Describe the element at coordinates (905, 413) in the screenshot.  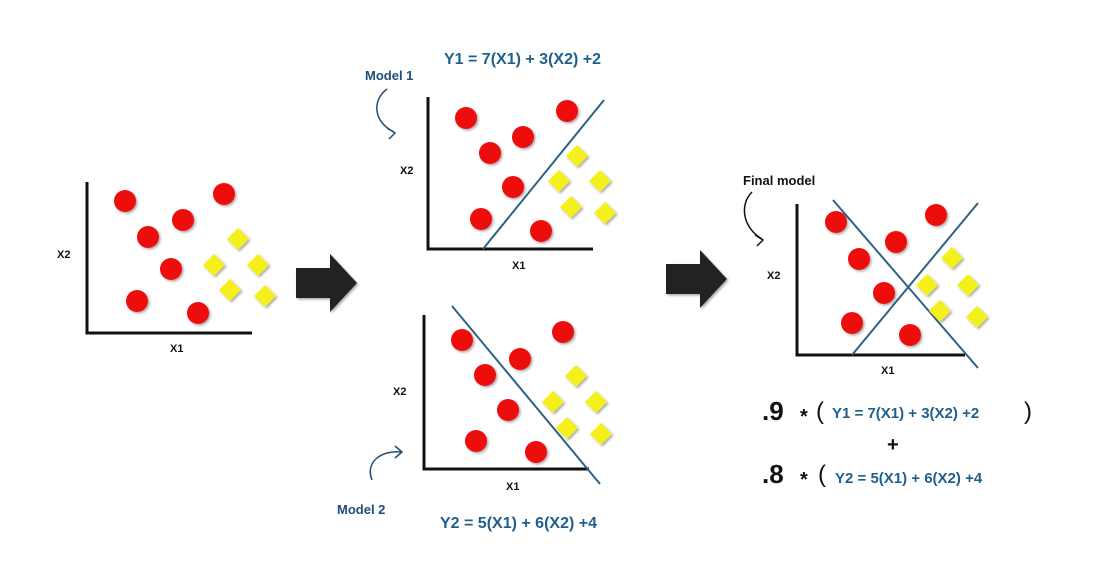
I see `final-term-1: Y1 = 7(X1) + 3(X2) +2` at that location.